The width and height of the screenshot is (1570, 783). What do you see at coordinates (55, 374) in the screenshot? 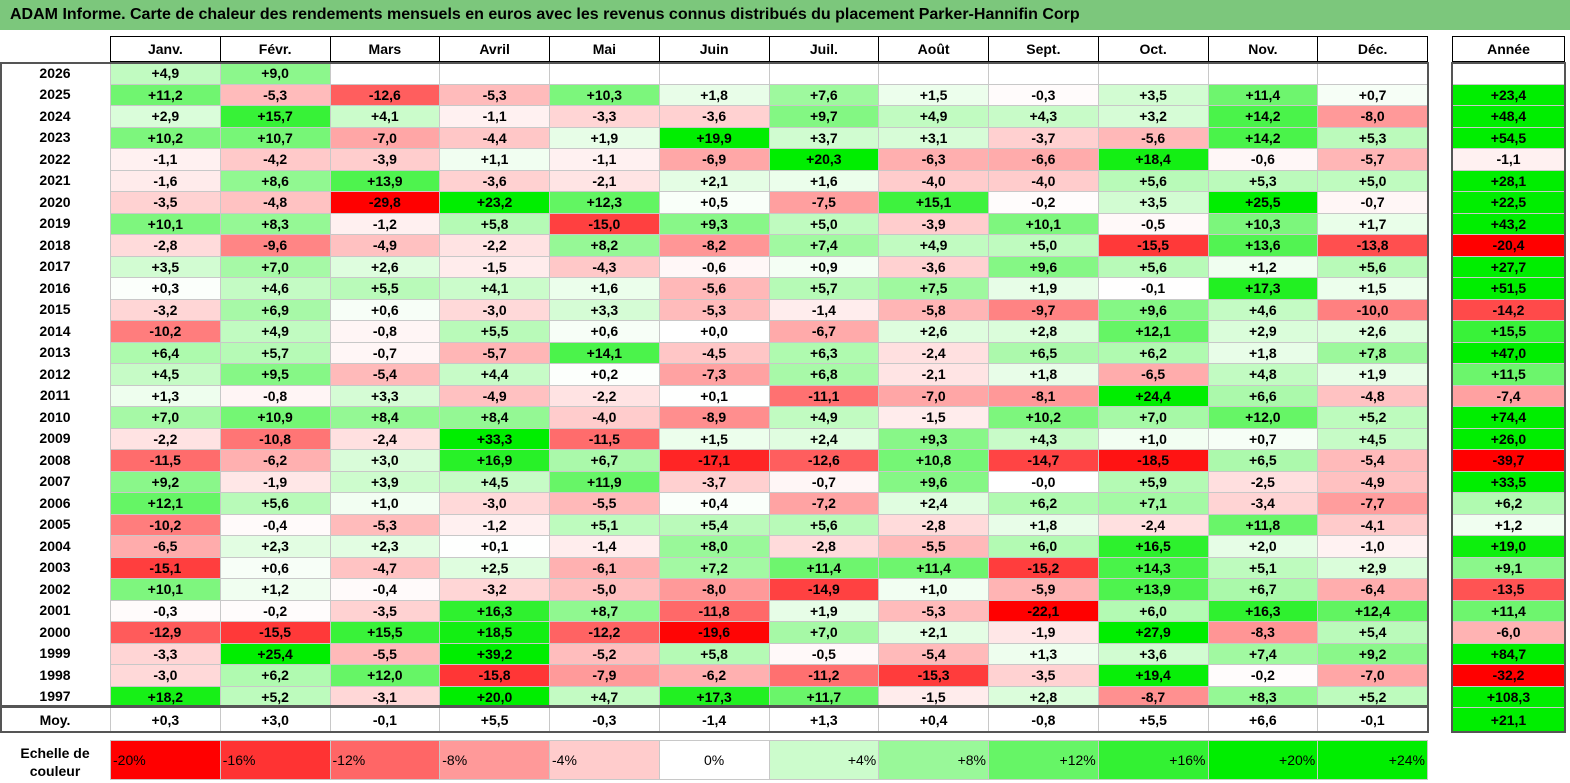
I see `row-year-label: 2012` at bounding box center [55, 374].